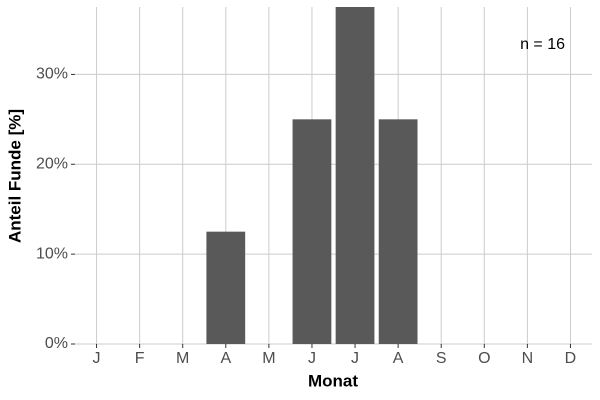 The width and height of the screenshot is (600, 400). What do you see at coordinates (528, 358) in the screenshot?
I see `x-tick-label: N` at bounding box center [528, 358].